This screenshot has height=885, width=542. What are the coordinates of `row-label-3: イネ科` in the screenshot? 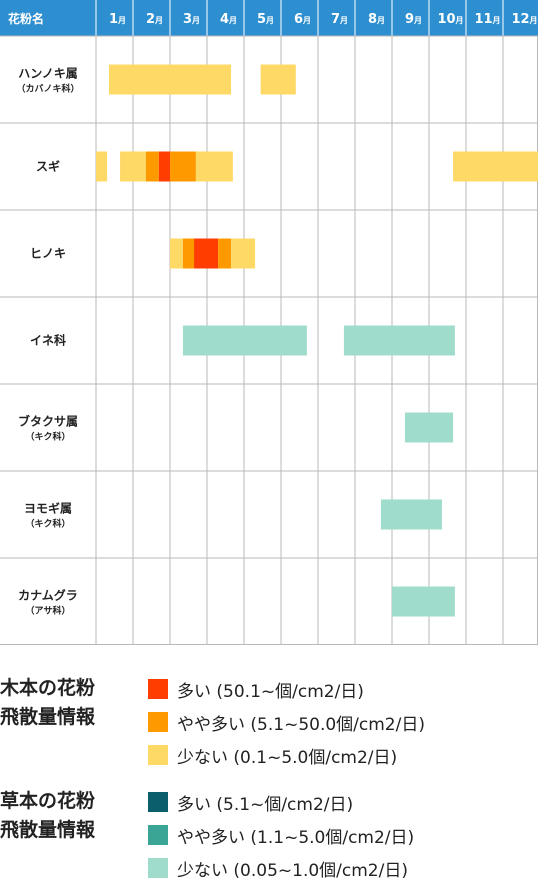 It's located at (48, 340).